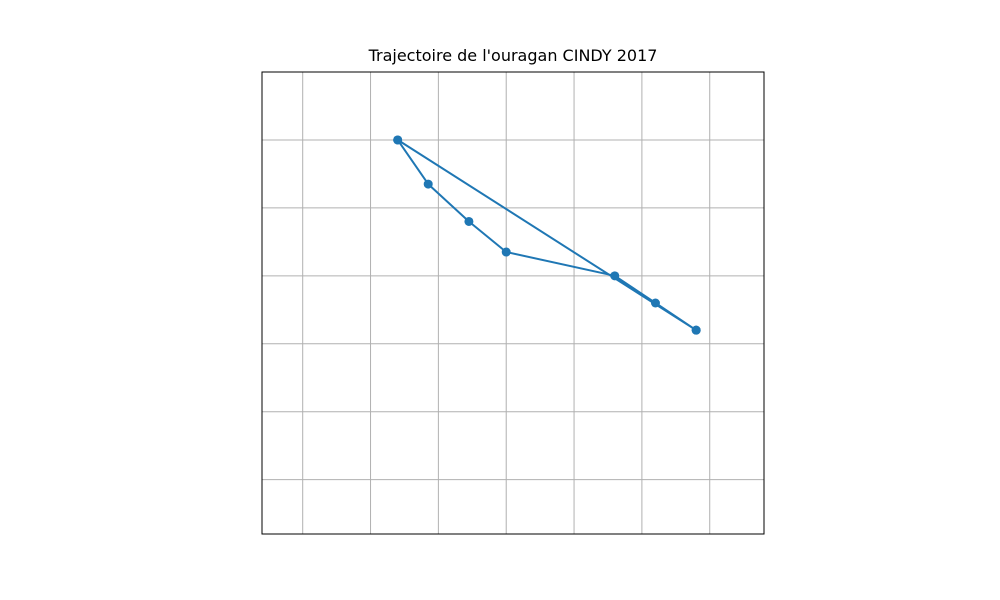 This screenshot has height=600, width=1000. I want to click on chart-title: Trajectoire de l'ouragan CINDY 2017, so click(513, 55).